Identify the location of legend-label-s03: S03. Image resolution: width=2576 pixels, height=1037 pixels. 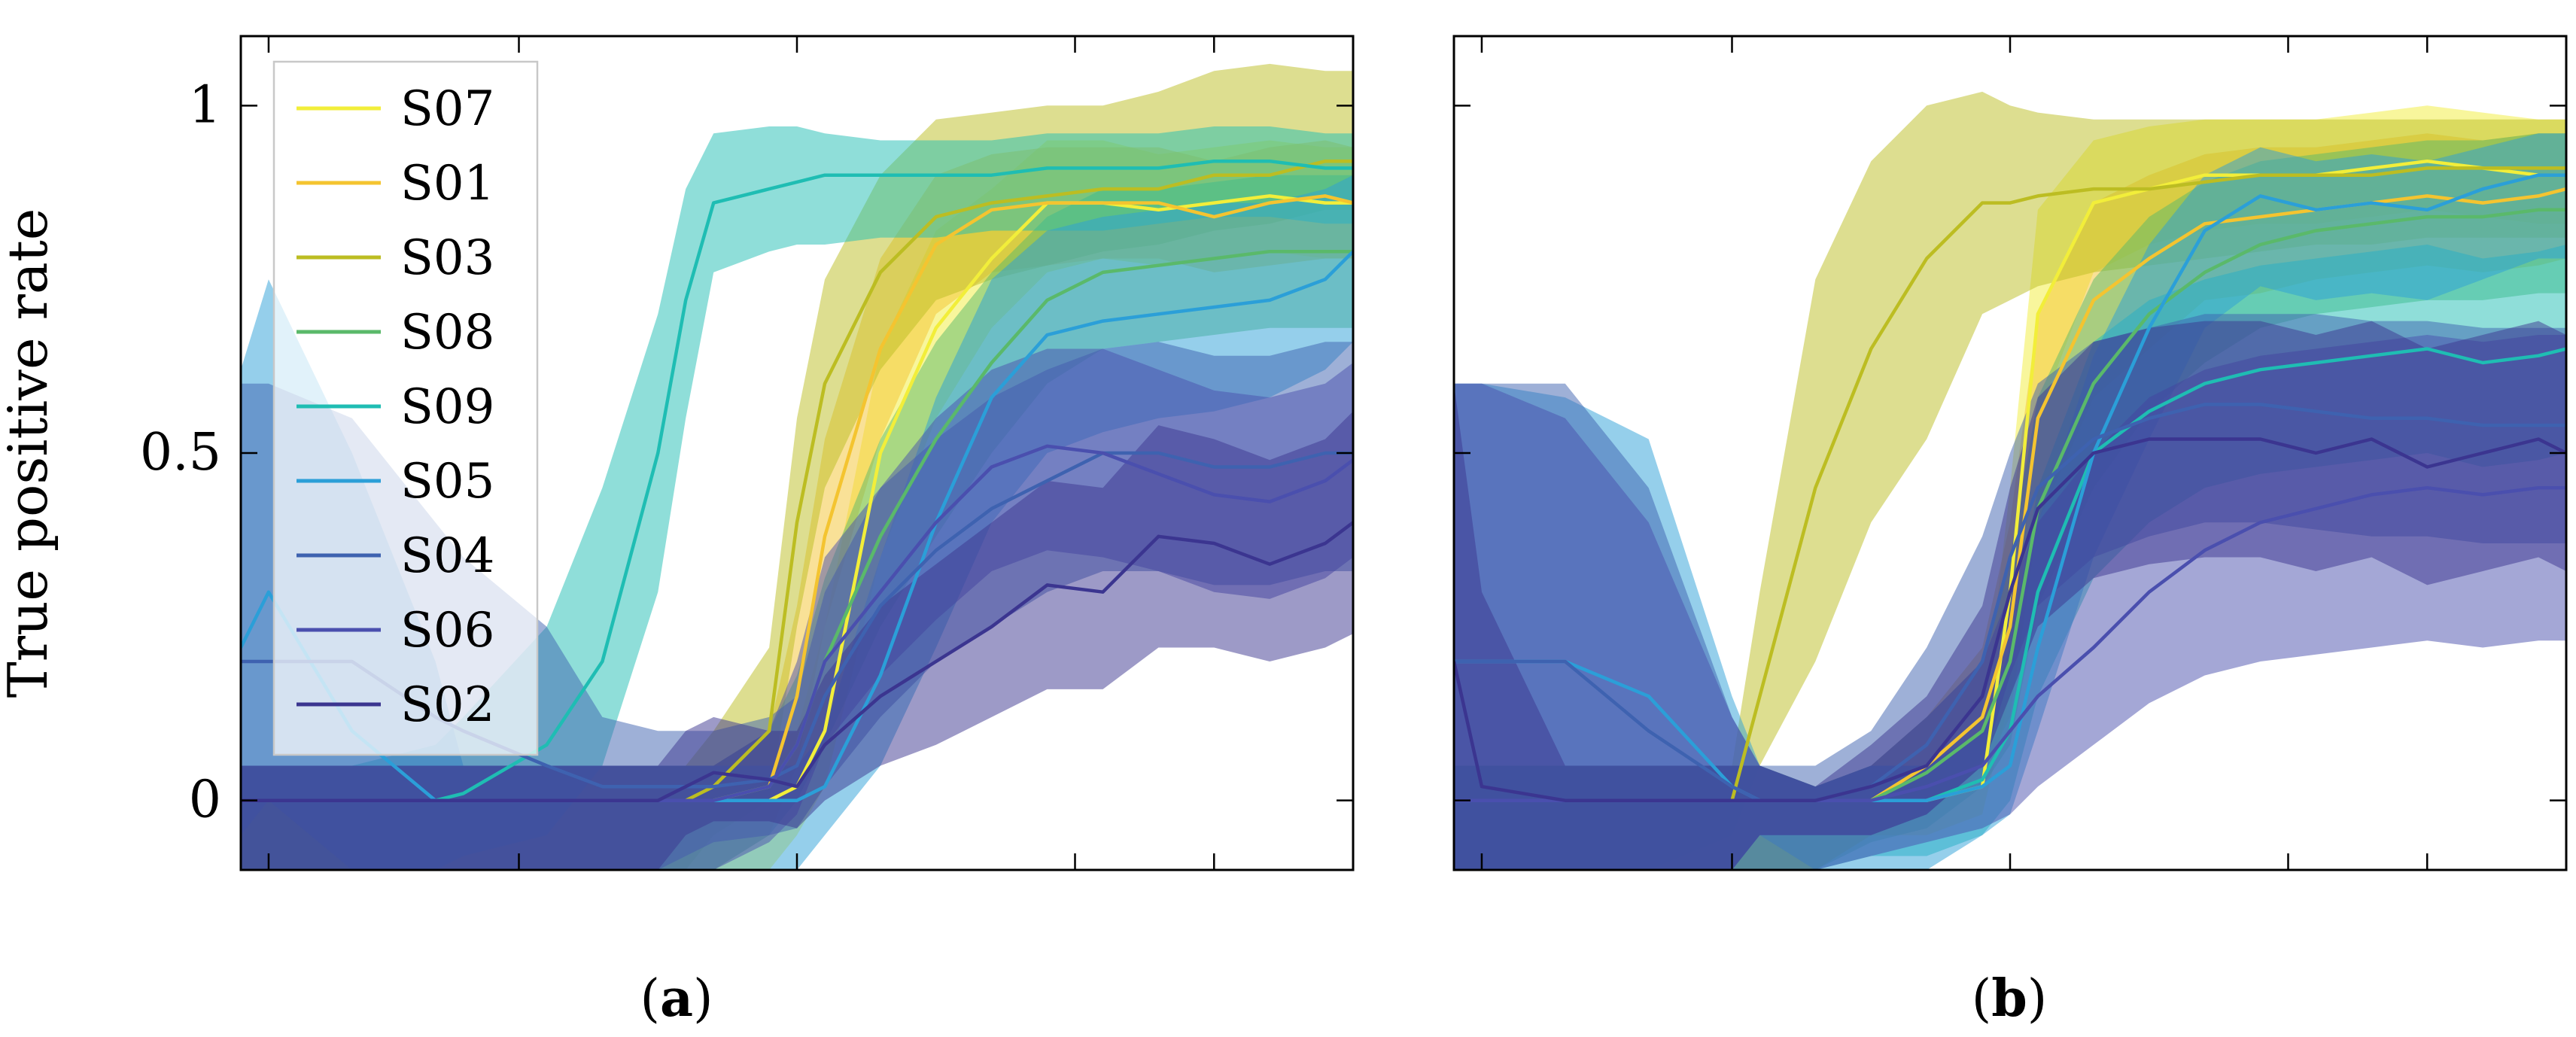
(447, 258).